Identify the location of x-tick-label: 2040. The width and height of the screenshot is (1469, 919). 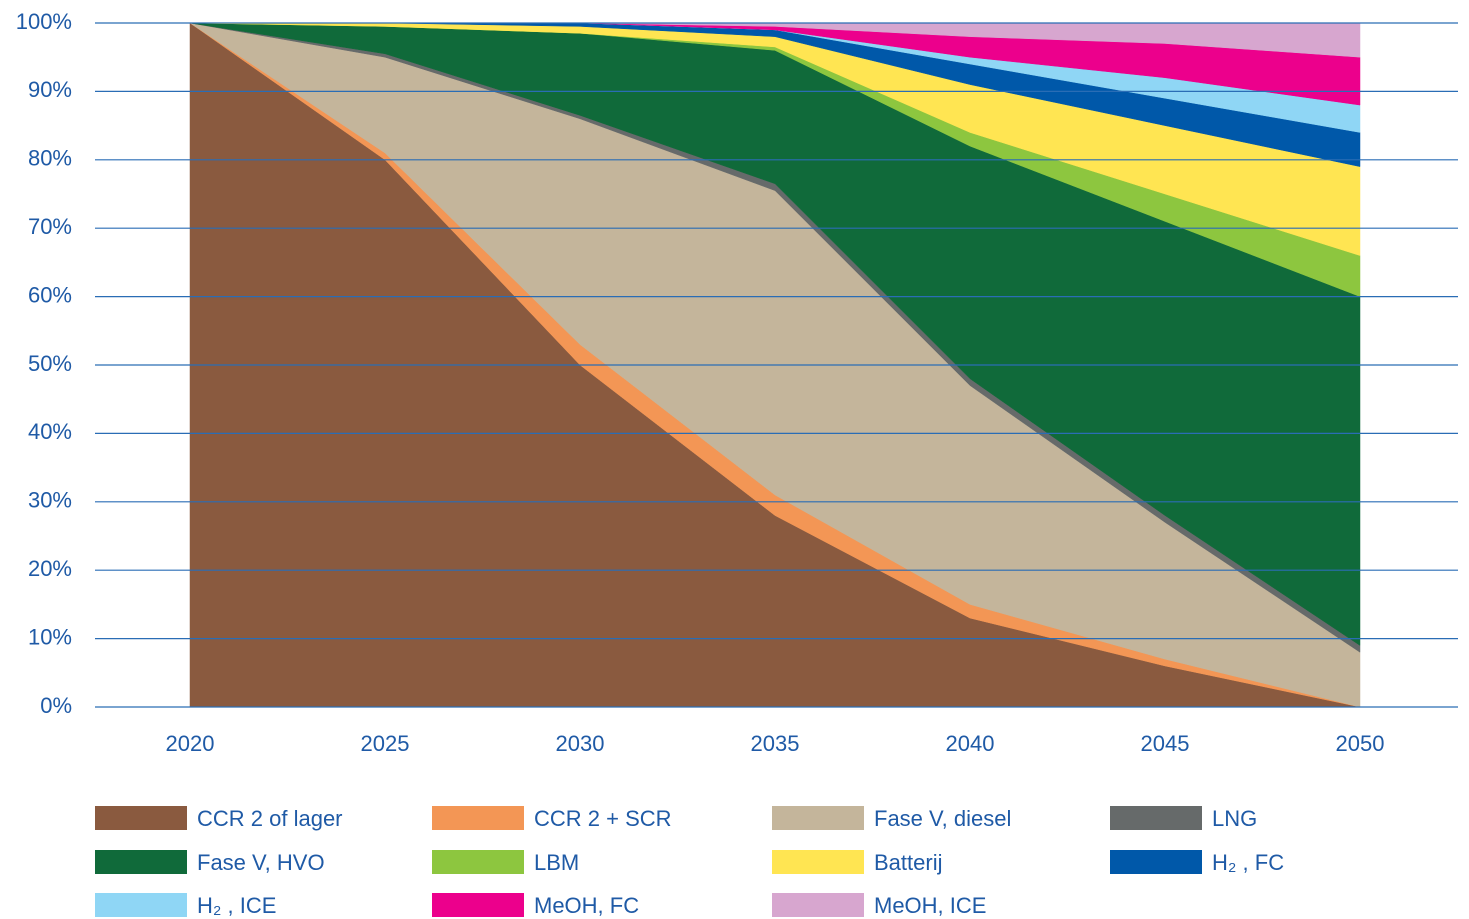
(970, 743).